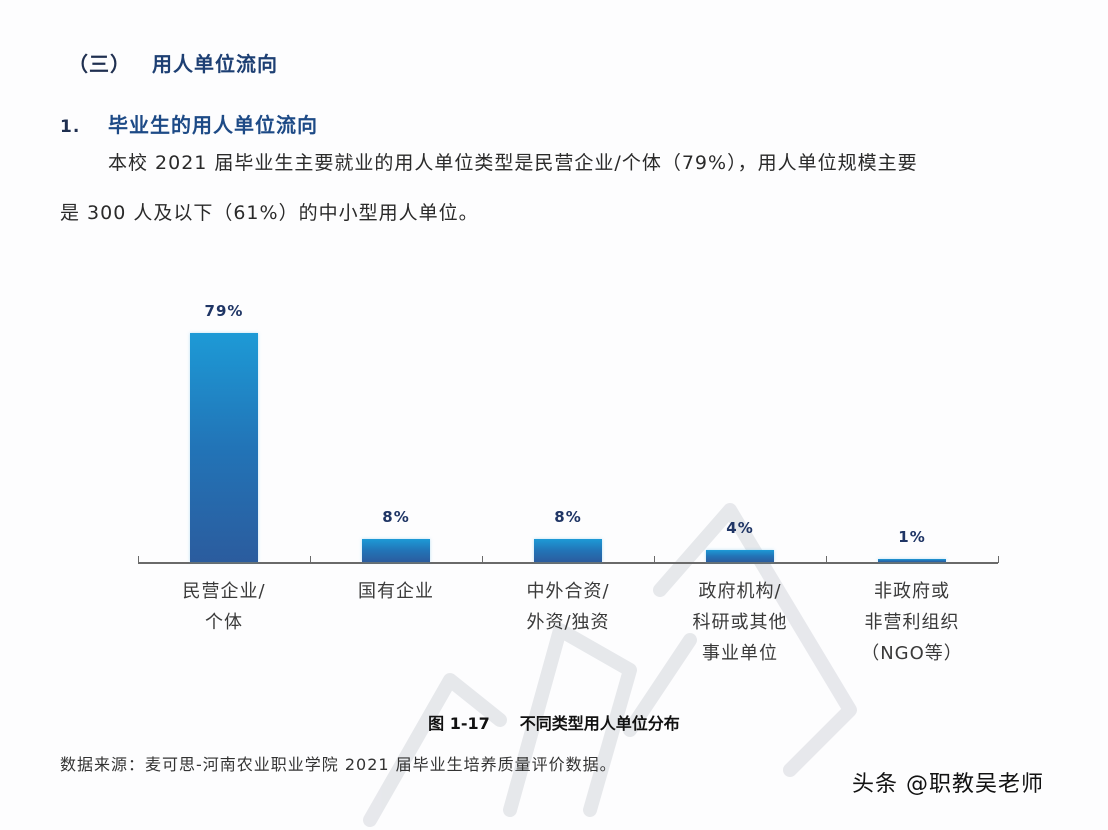 The image size is (1108, 830). I want to click on bar-value-label: 79%, so click(224, 310).